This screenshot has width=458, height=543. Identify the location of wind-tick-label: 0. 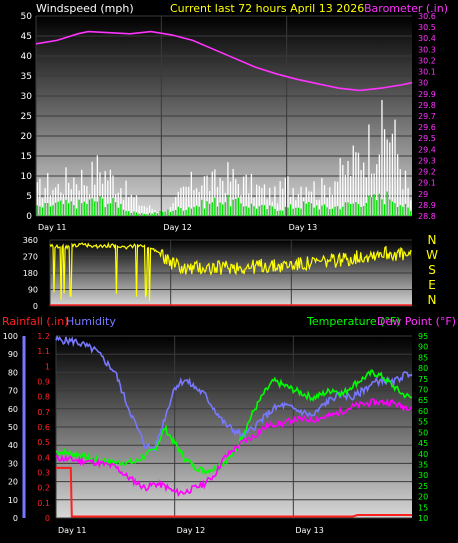
(29, 217).